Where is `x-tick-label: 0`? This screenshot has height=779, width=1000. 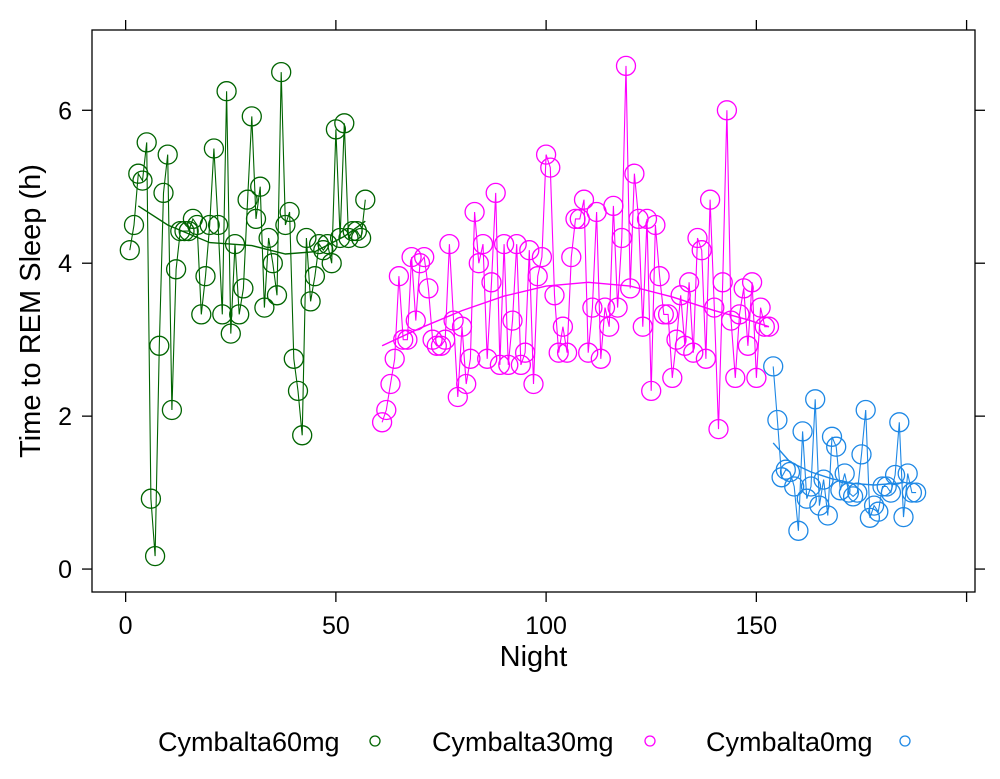
x-tick-label: 0 is located at coordinates (126, 626).